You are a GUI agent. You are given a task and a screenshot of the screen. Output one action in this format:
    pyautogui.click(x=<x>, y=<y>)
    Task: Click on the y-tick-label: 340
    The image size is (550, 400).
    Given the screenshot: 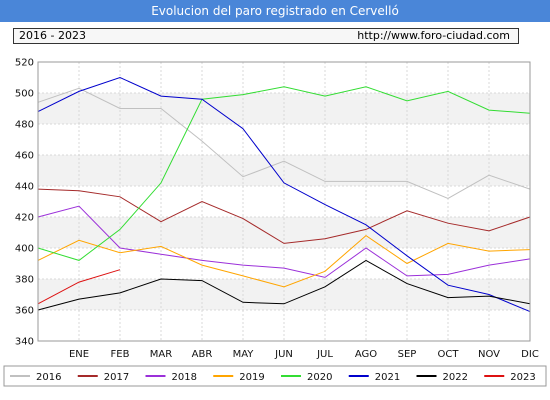 What is the action you would take?
    pyautogui.click(x=24, y=342)
    